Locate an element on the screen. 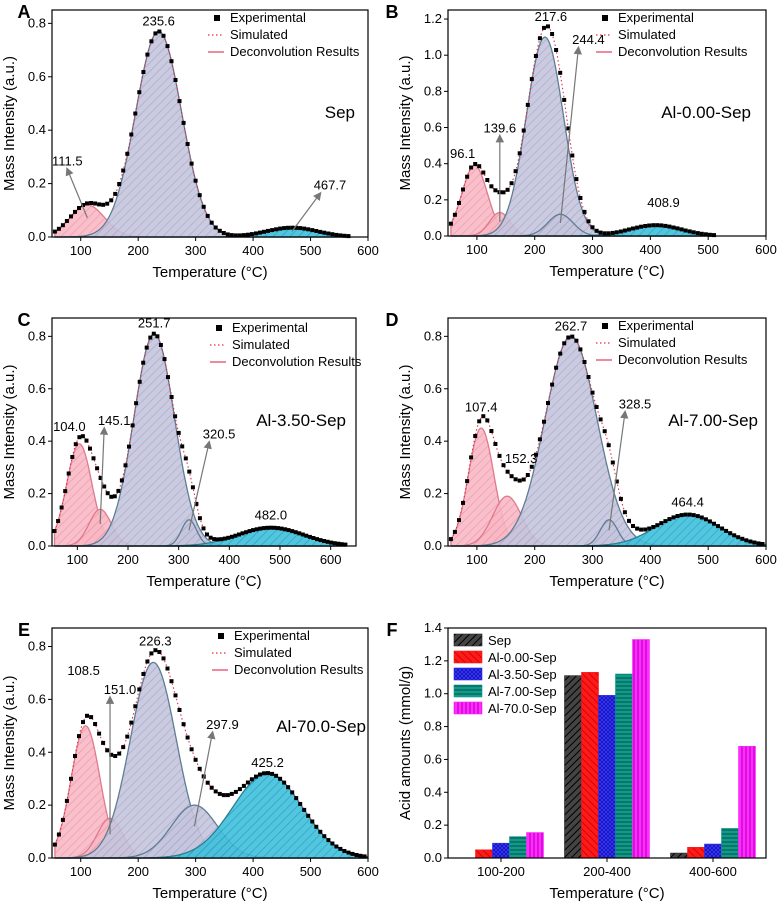 This screenshot has width=782, height=913. peak-label: 425.2 is located at coordinates (267, 762).